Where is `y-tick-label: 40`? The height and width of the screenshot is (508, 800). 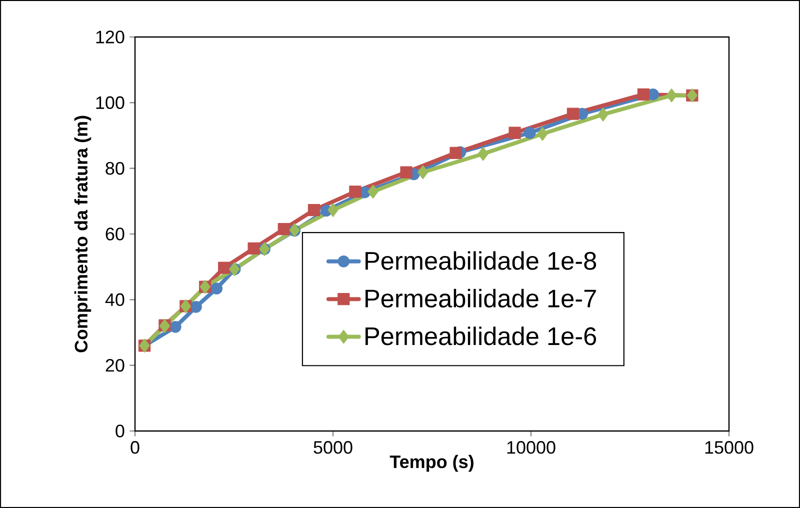 y-tick-label: 40 is located at coordinates (114, 299).